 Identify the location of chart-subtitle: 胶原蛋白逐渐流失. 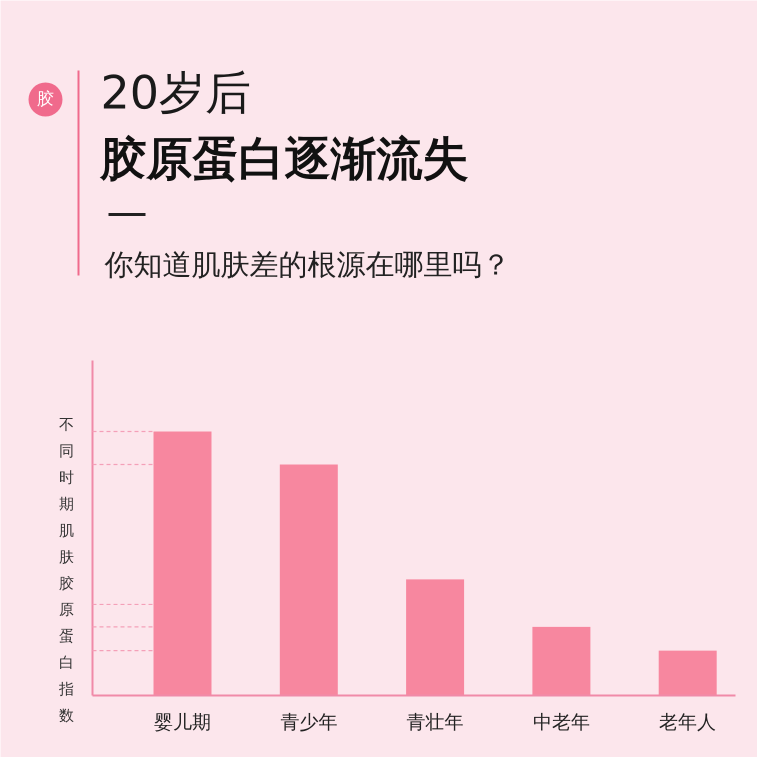
(284, 159).